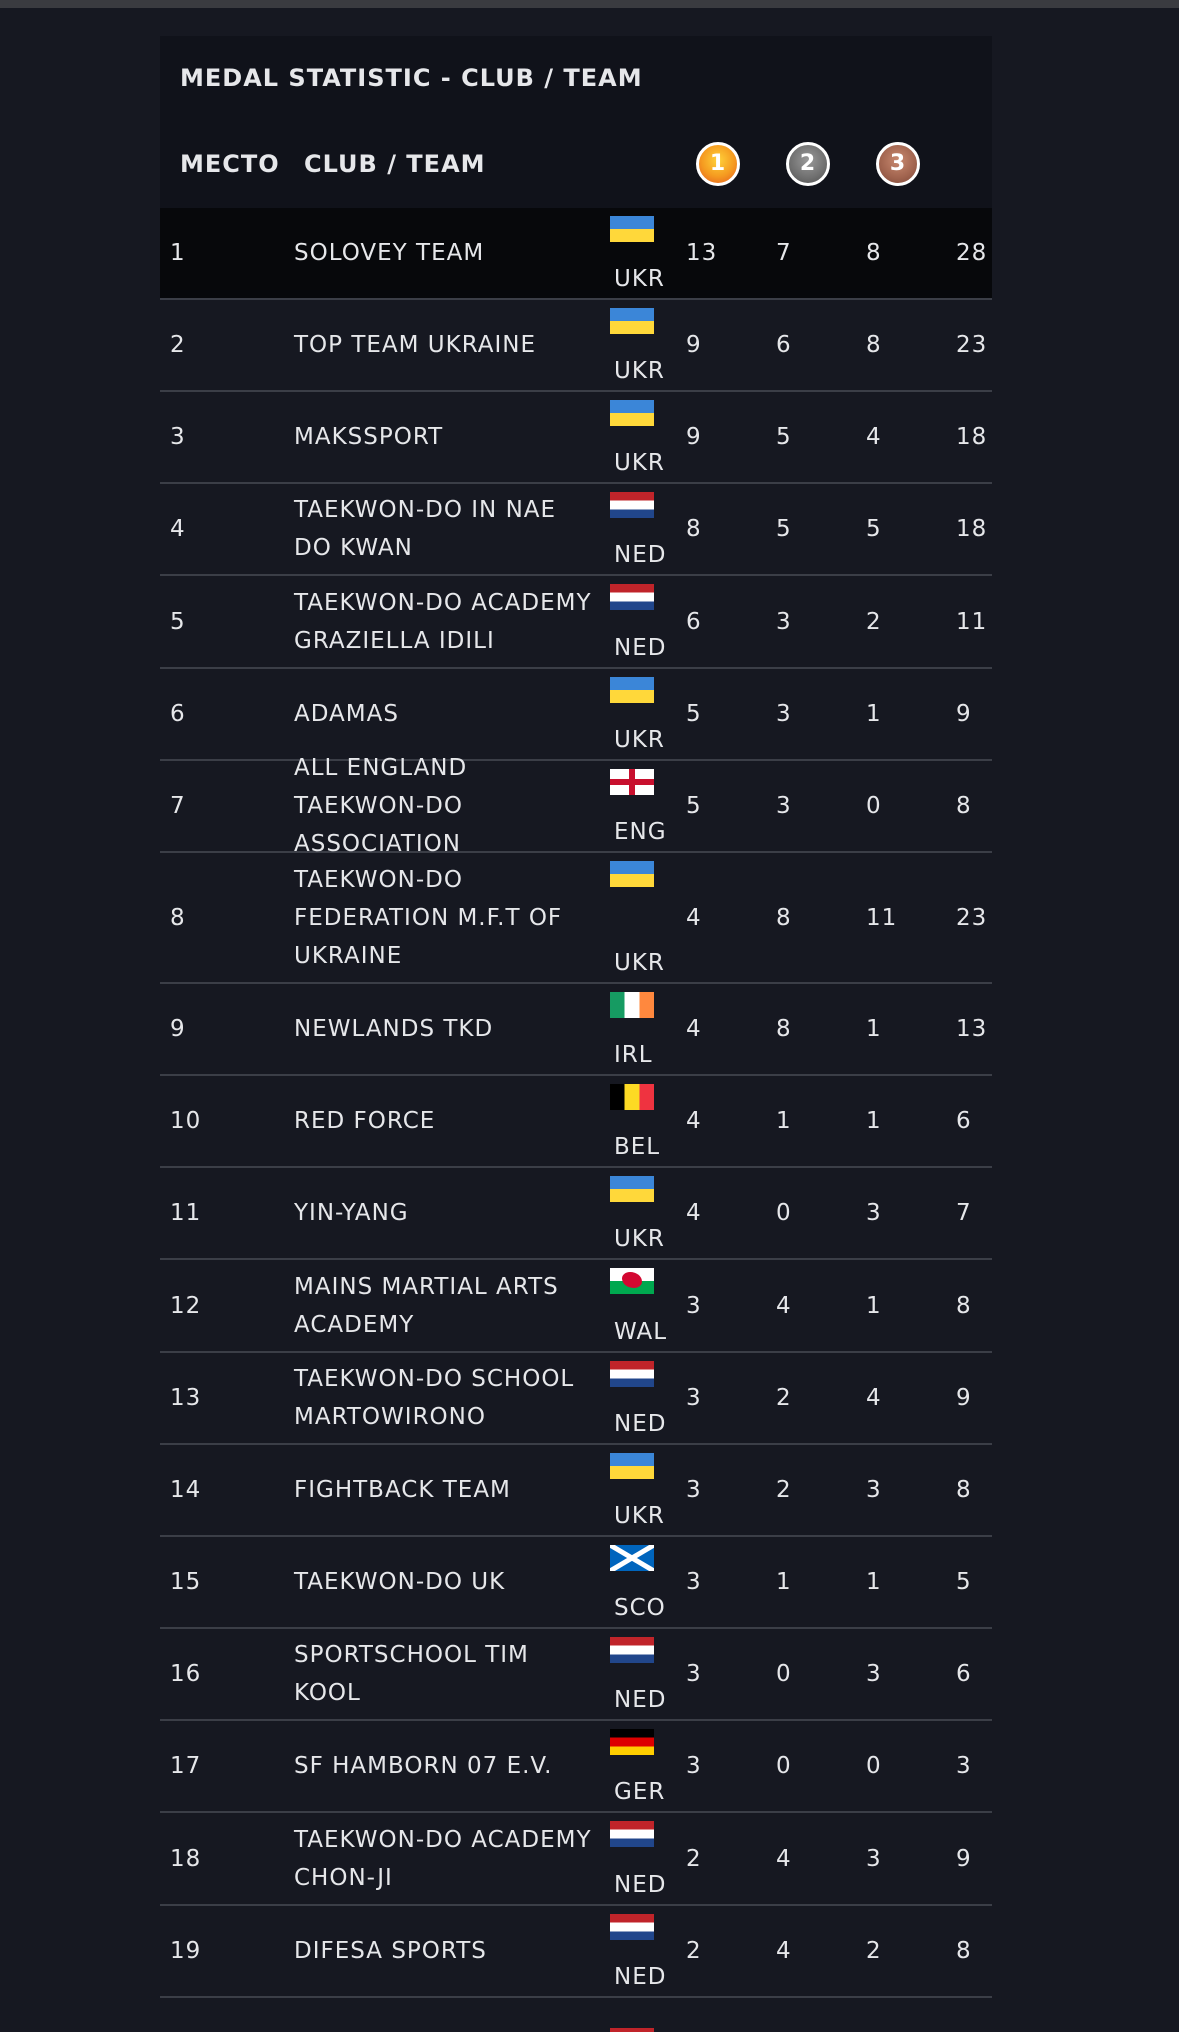 The width and height of the screenshot is (1179, 2032). I want to click on row-club-name: SF HAMBORN 07 E.V., so click(423, 1766).